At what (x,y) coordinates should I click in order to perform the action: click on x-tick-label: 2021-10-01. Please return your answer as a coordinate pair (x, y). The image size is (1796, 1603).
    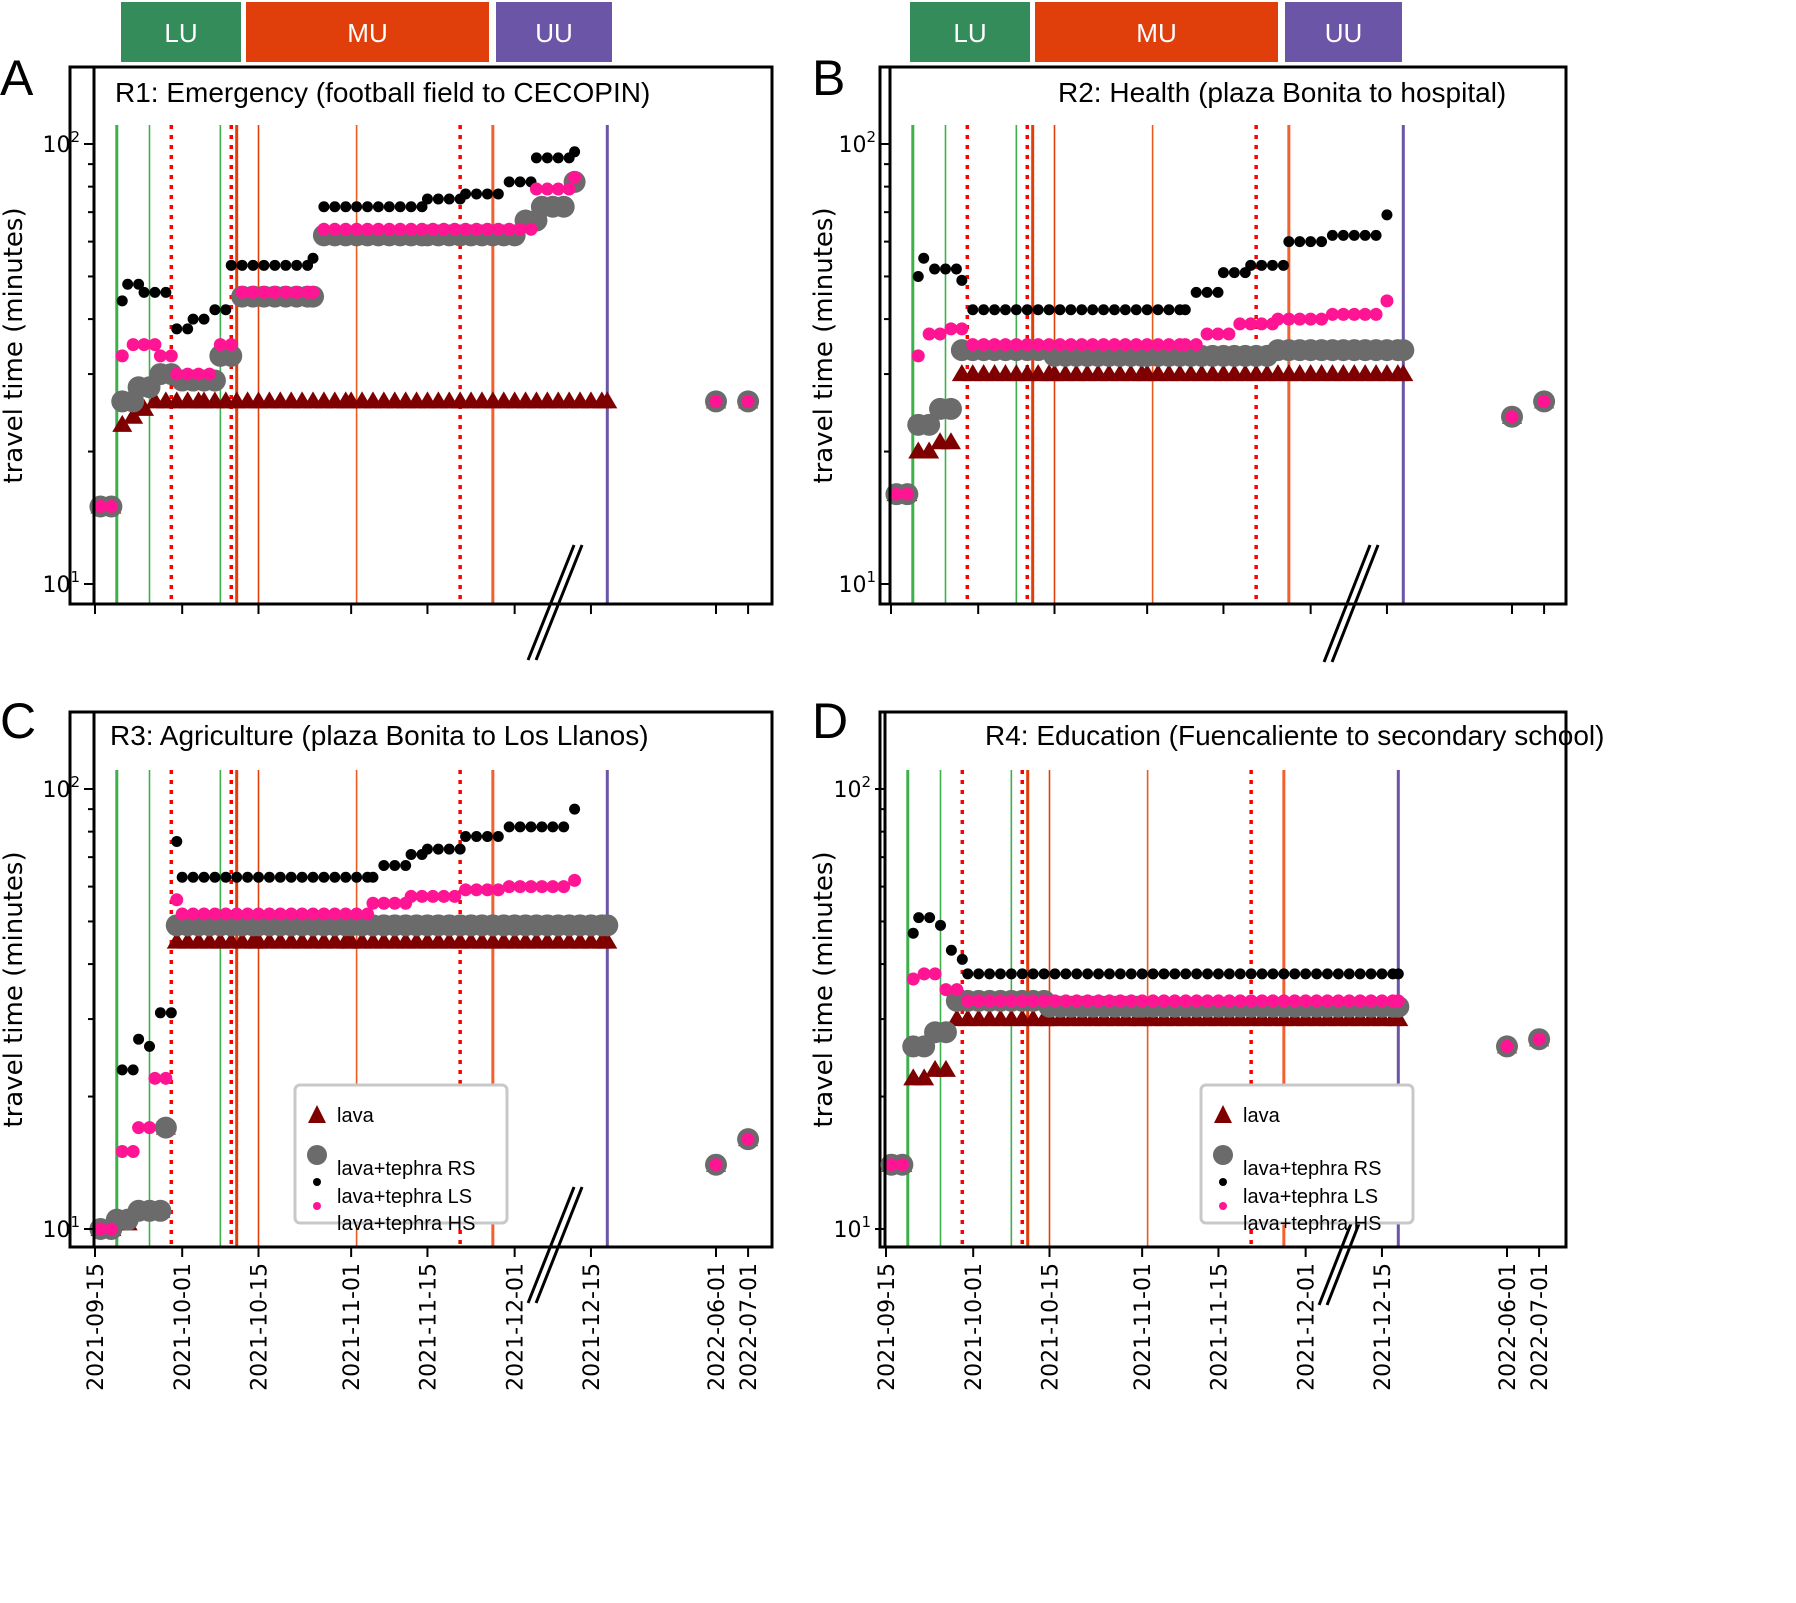
    Looking at the image, I should click on (974, 1327).